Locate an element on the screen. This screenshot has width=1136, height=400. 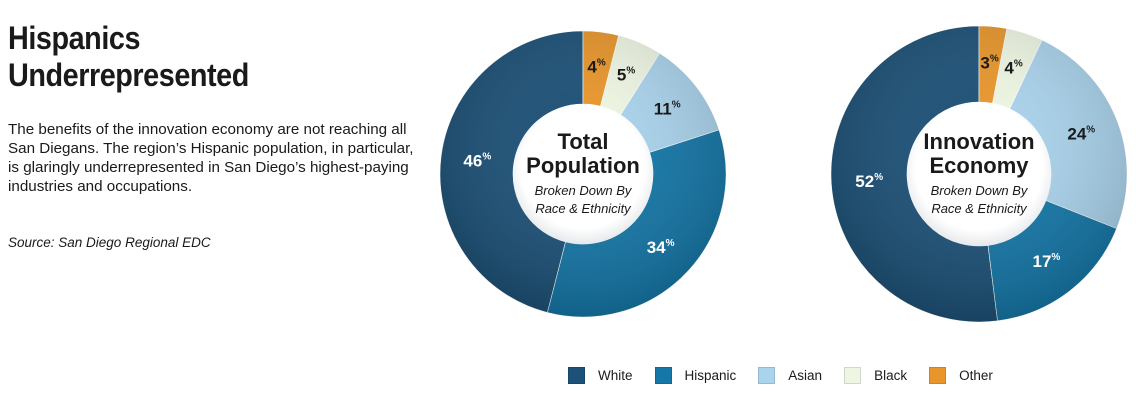
source-note: Source: San Diego Regional EDC is located at coordinates (109, 242).